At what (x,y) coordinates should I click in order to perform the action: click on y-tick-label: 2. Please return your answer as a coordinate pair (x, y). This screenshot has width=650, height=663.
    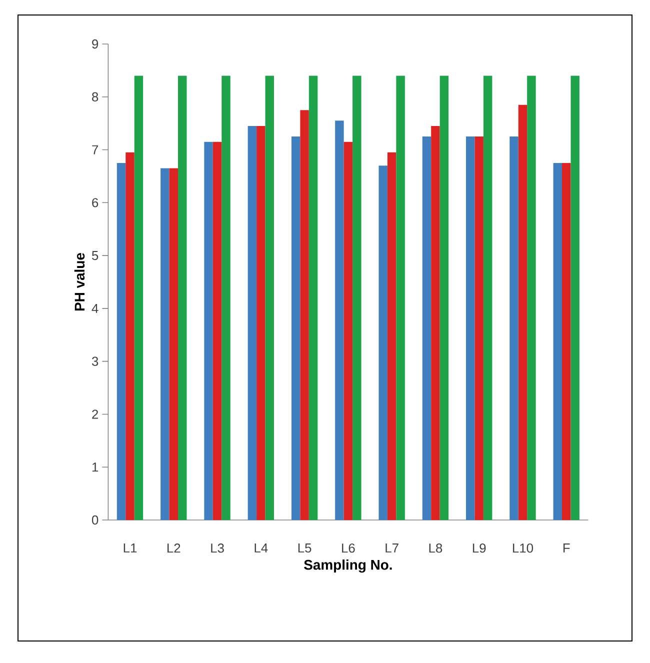
    Looking at the image, I should click on (95, 414).